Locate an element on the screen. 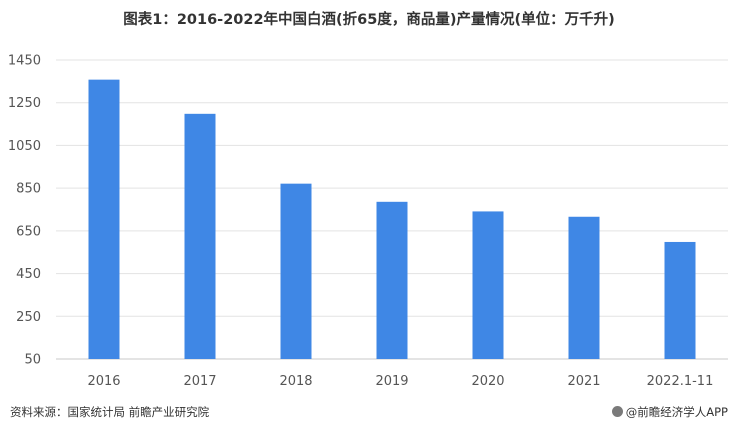 This screenshot has height=431, width=738. qianzhan-logo-icon is located at coordinates (617, 411).